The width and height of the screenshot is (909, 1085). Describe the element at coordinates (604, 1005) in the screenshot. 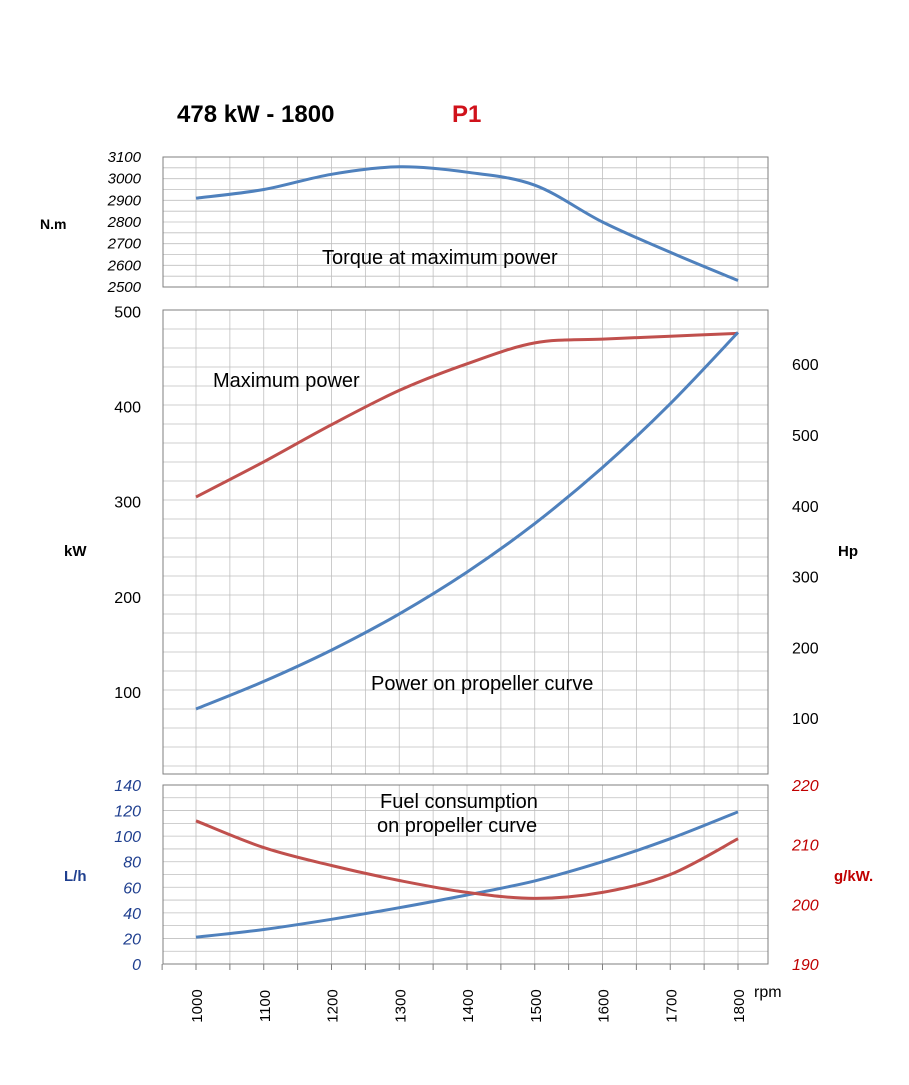

I see `x-tick-label: 1600` at that location.